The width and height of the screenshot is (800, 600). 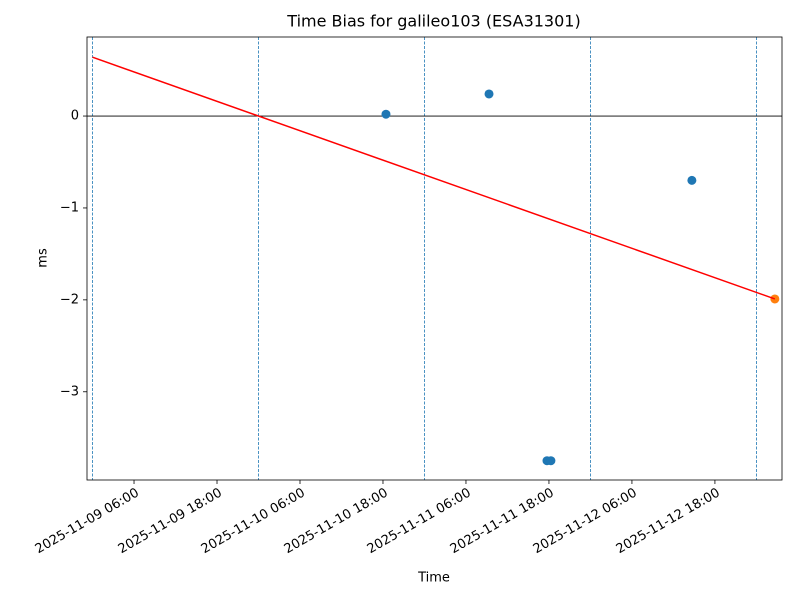 What do you see at coordinates (69, 299) in the screenshot?
I see `y-tick-label: −2` at bounding box center [69, 299].